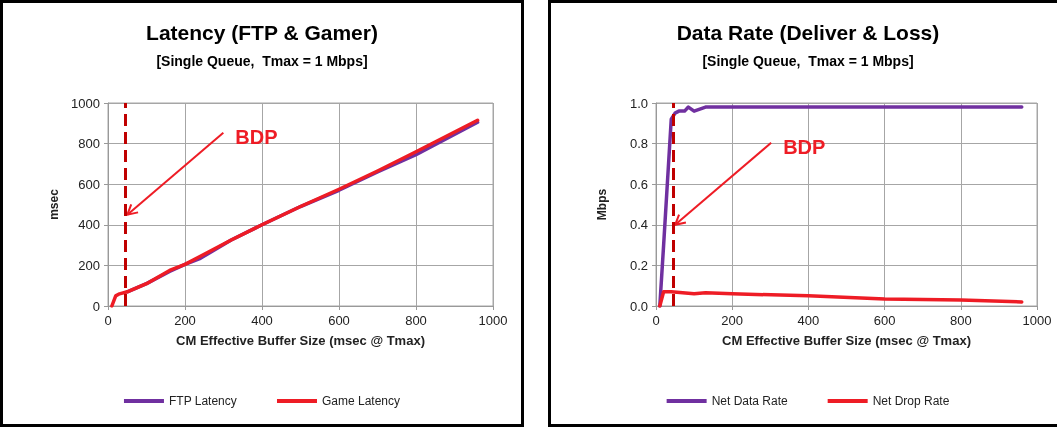 This screenshot has height=427, width=1057. What do you see at coordinates (808, 32) in the screenshot?
I see `chart-title: Data Rate (Deliver & Loss)` at bounding box center [808, 32].